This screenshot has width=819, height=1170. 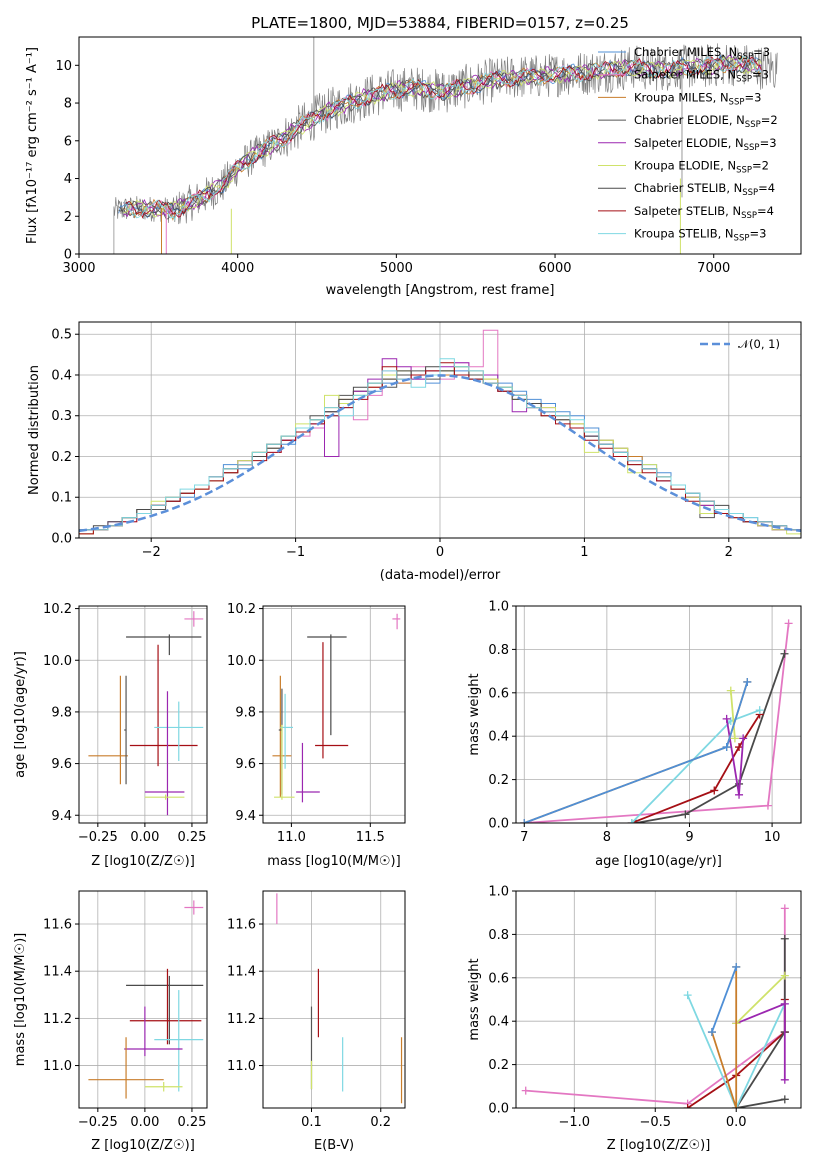 What do you see at coordinates (732, 714) in the screenshot?
I see `line-kroupa-elodie` at bounding box center [732, 714].